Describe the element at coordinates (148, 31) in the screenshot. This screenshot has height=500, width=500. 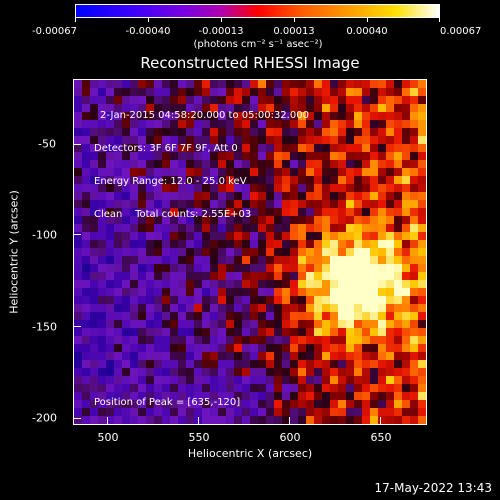
I see `colorbar-tick-label: -0.00040` at that location.